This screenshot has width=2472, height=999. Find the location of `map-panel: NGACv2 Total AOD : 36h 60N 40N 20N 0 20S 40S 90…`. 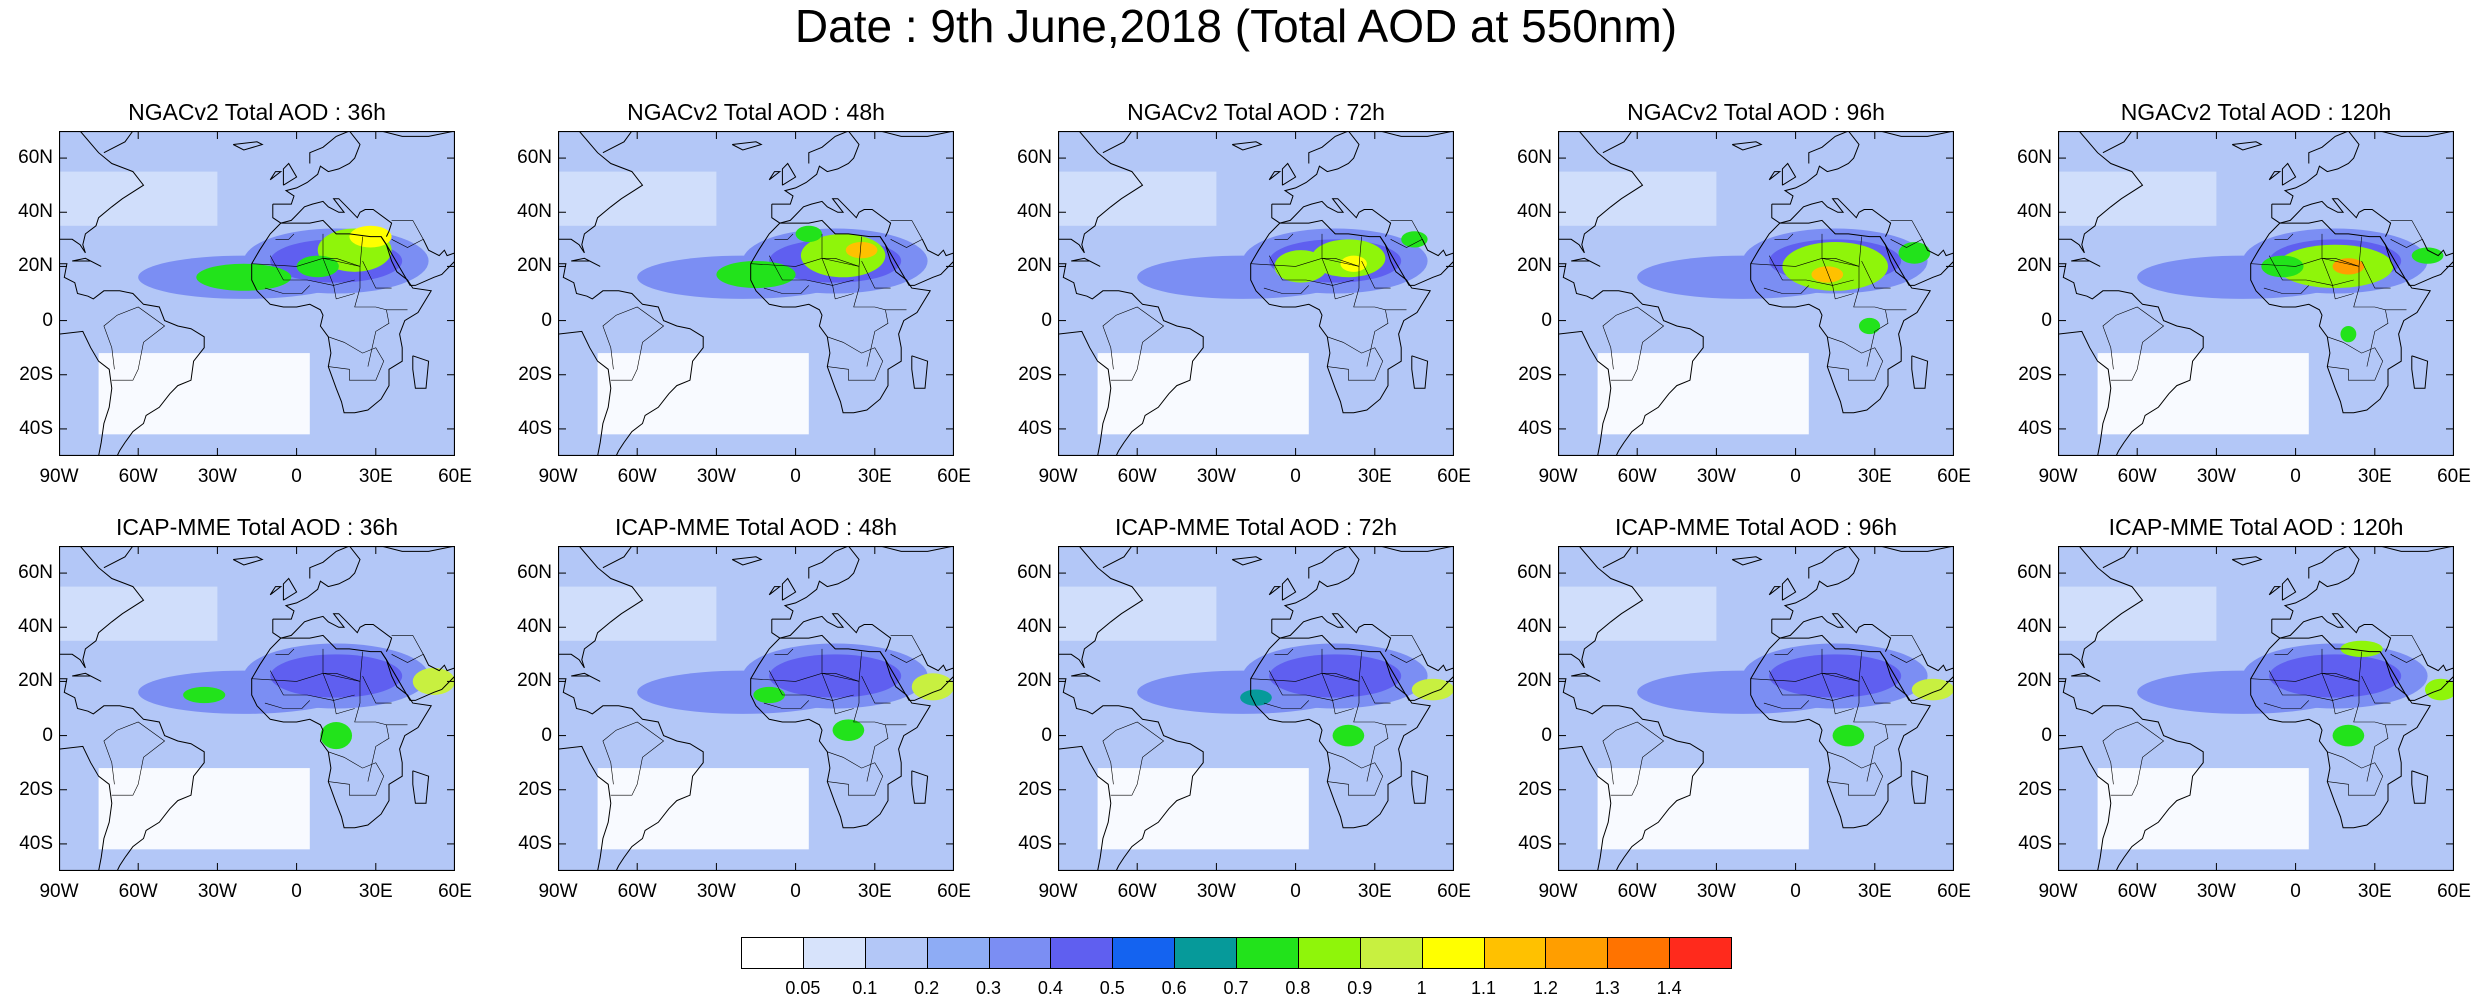

map-panel: NGACv2 Total AOD : 36h 60N 40N 20N 0 20S 40S 90… is located at coordinates (245, 293).